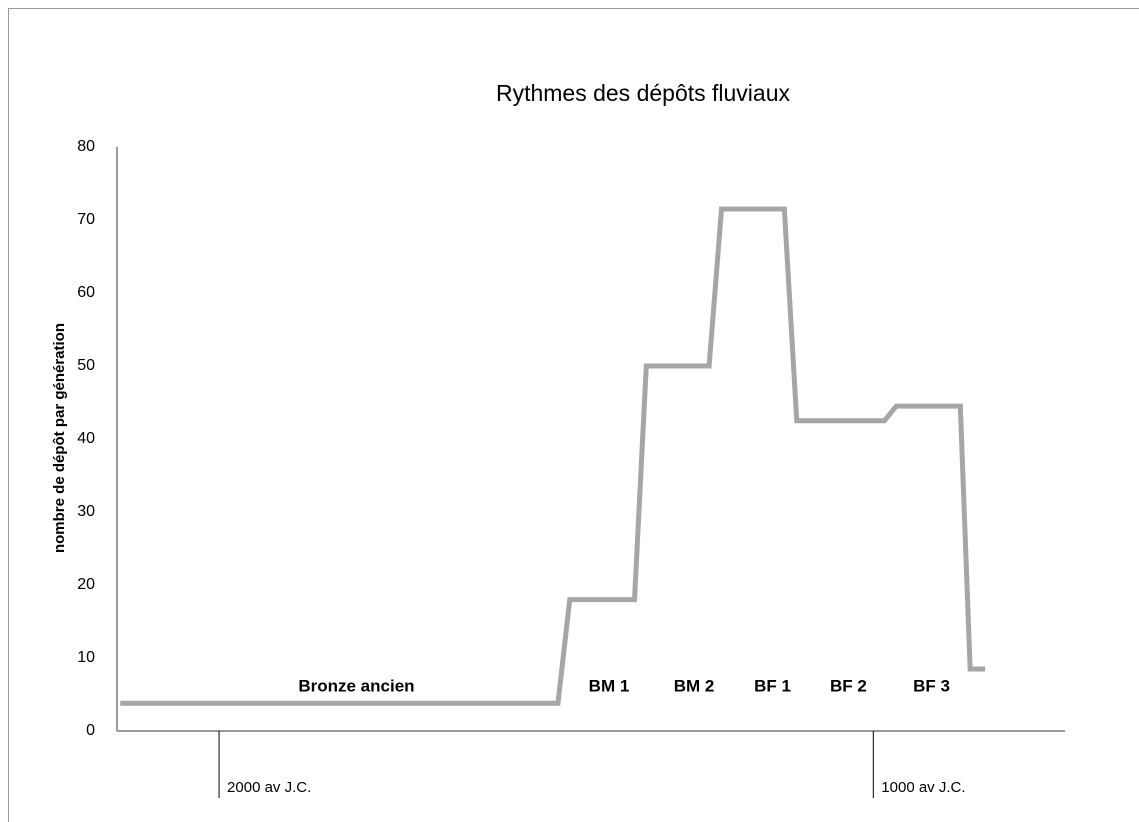 This screenshot has width=1139, height=822. I want to click on y-tick-label: 60, so click(86, 292).